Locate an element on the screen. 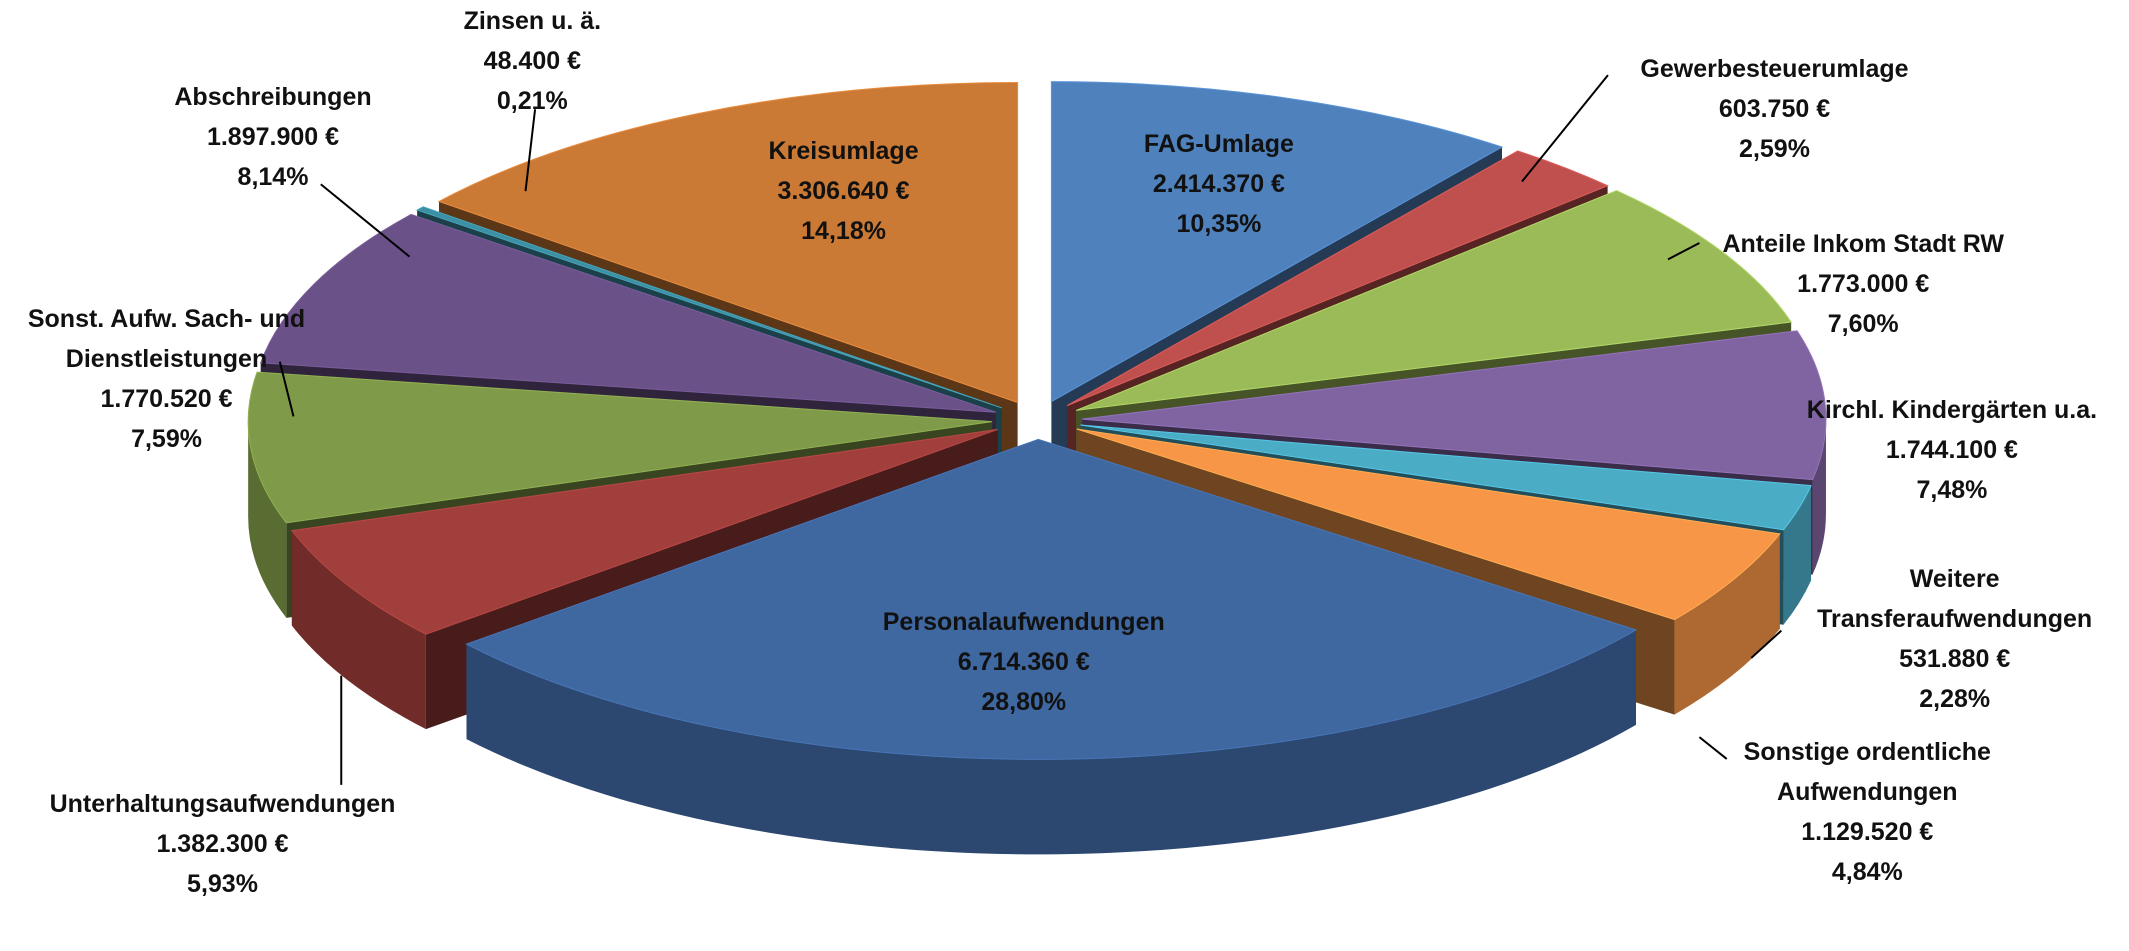 This screenshot has height=951, width=2129. slice-label: Abschreibungen 1.897.900 € 8,14% is located at coordinates (272, 137).